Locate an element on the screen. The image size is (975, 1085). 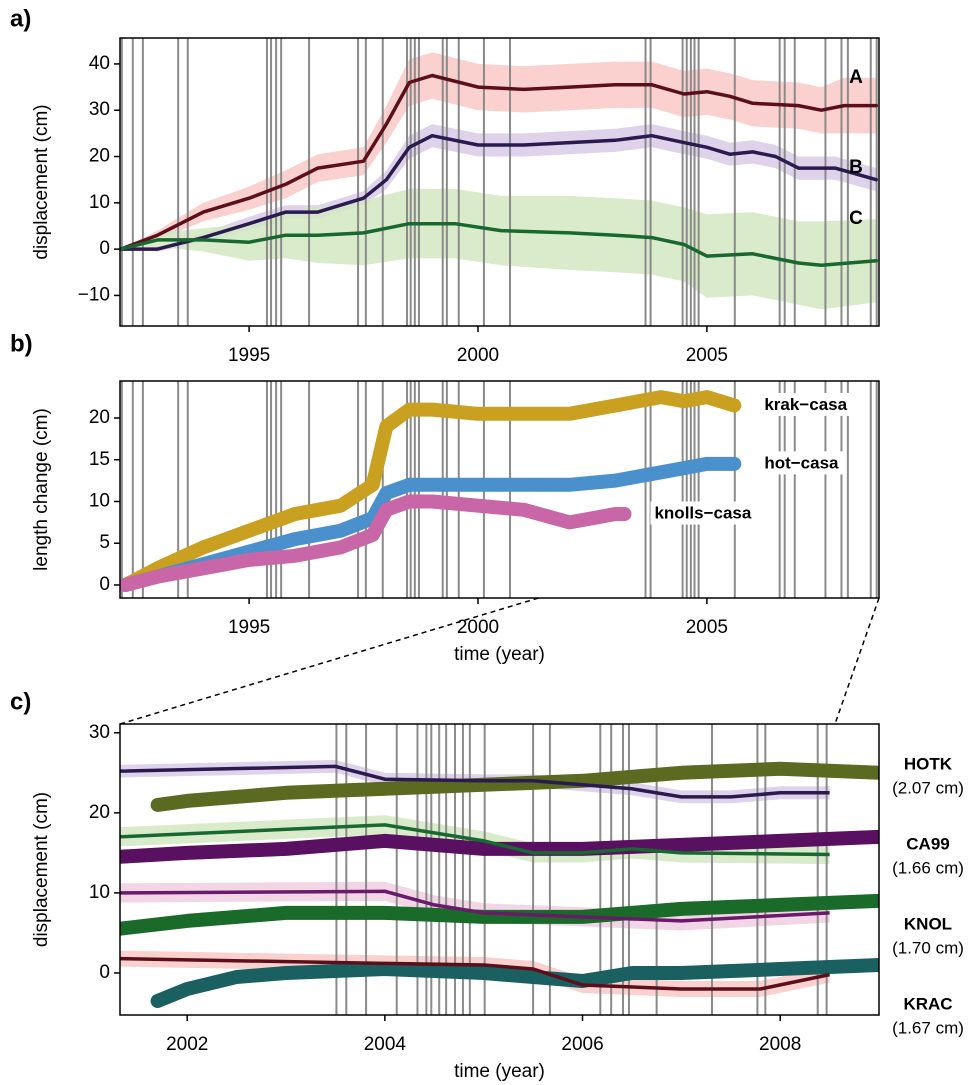
series-label: A is located at coordinates (856, 77).